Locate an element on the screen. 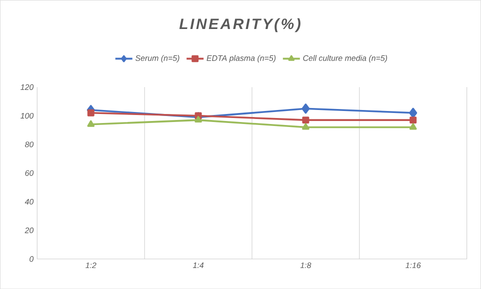 The width and height of the screenshot is (481, 289). chart-title: LINEARITY(%) is located at coordinates (239, 25).